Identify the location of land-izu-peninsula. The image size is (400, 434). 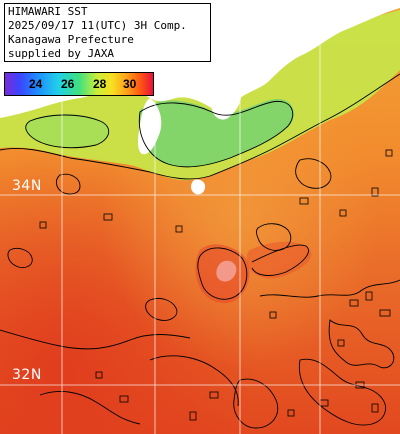
(150, 126).